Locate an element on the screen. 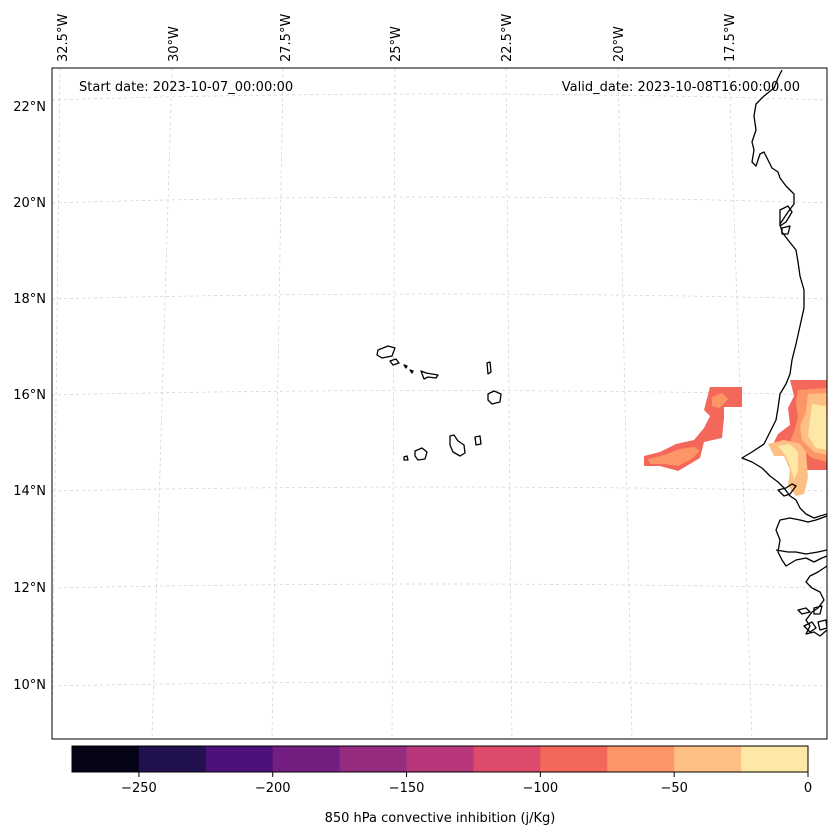  lon-label: 32.5°W is located at coordinates (63, 38).